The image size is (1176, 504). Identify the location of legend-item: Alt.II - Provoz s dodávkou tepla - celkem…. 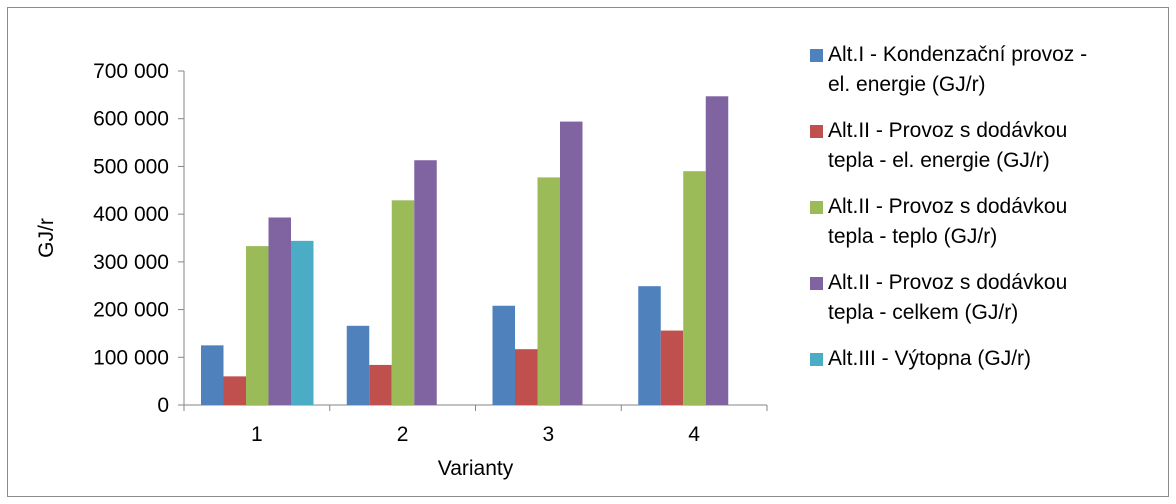
(992, 298).